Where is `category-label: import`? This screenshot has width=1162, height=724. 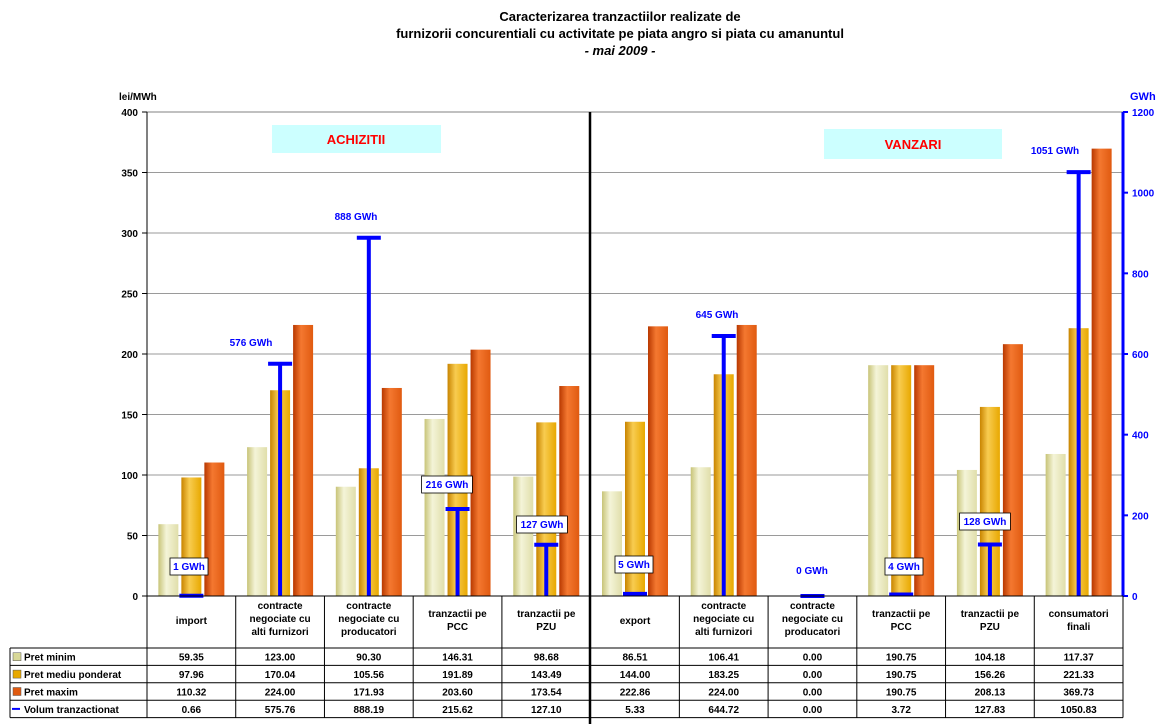 category-label: import is located at coordinates (192, 621).